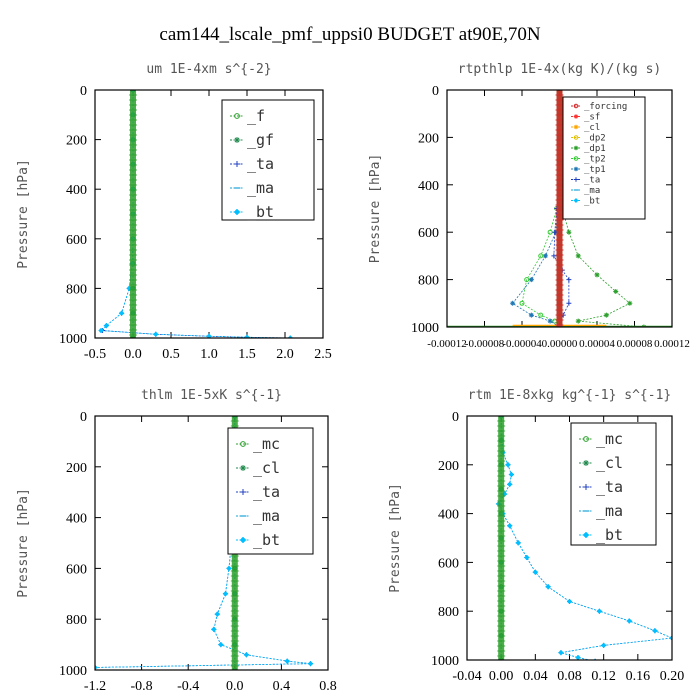 Image resolution: width=700 pixels, height=700 pixels. Describe the element at coordinates (285, 354) in the screenshot. I see `x-tick-label: 2.0` at that location.